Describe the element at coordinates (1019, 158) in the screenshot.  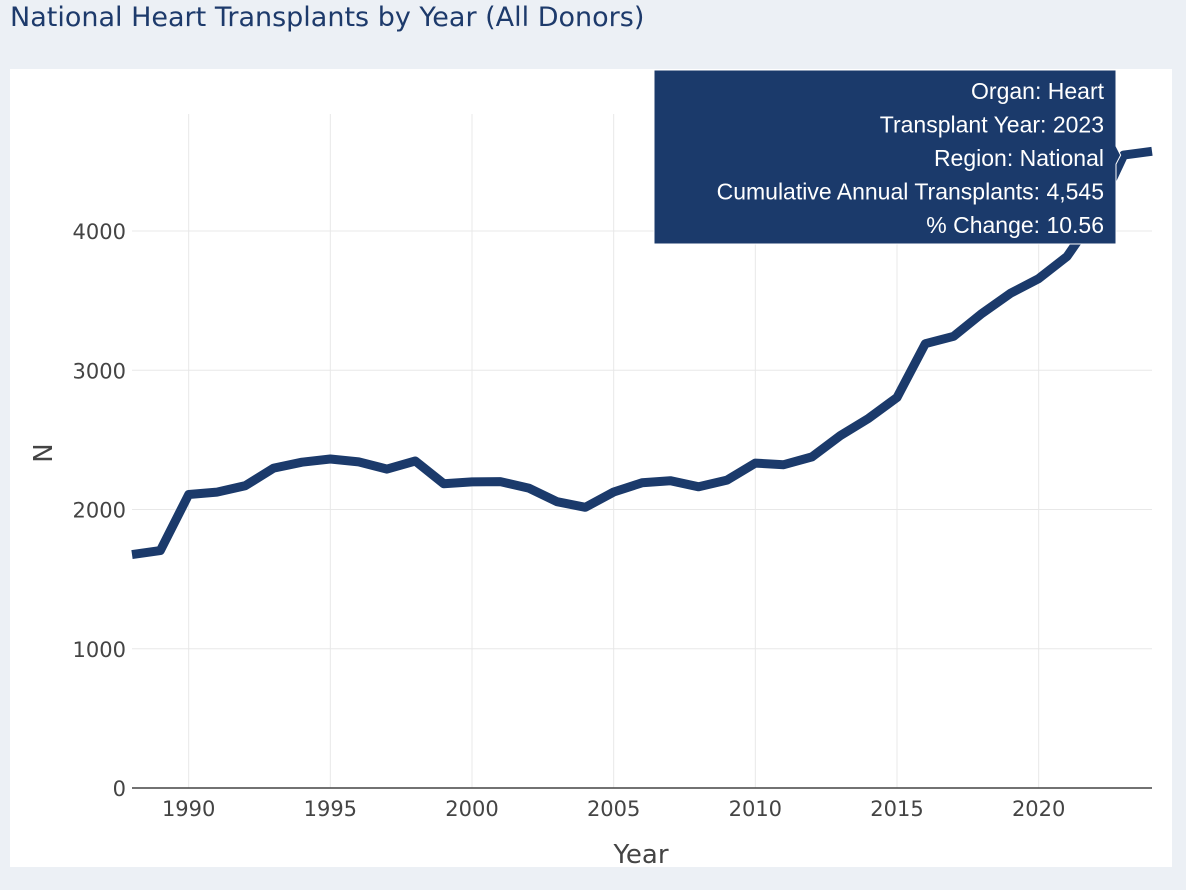
I see `tooltip-line: Region: National` at that location.